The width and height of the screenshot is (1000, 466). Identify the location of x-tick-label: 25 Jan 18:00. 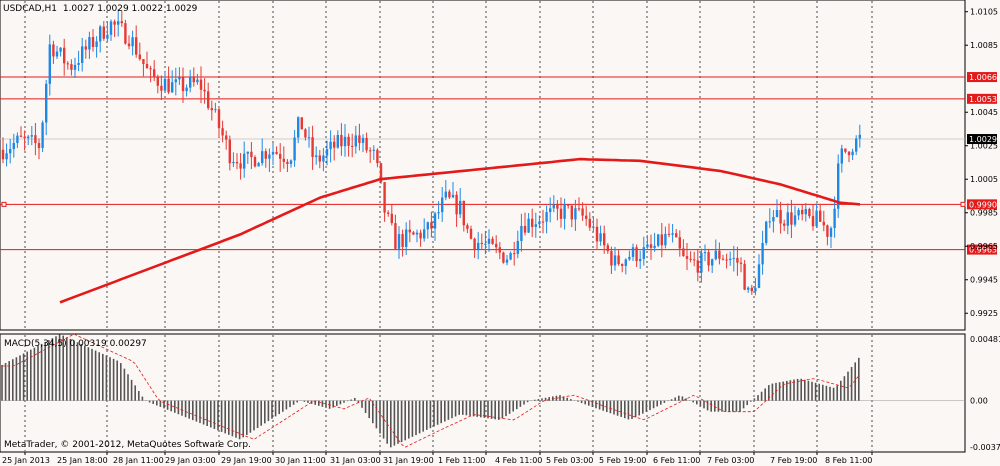
(82, 460).